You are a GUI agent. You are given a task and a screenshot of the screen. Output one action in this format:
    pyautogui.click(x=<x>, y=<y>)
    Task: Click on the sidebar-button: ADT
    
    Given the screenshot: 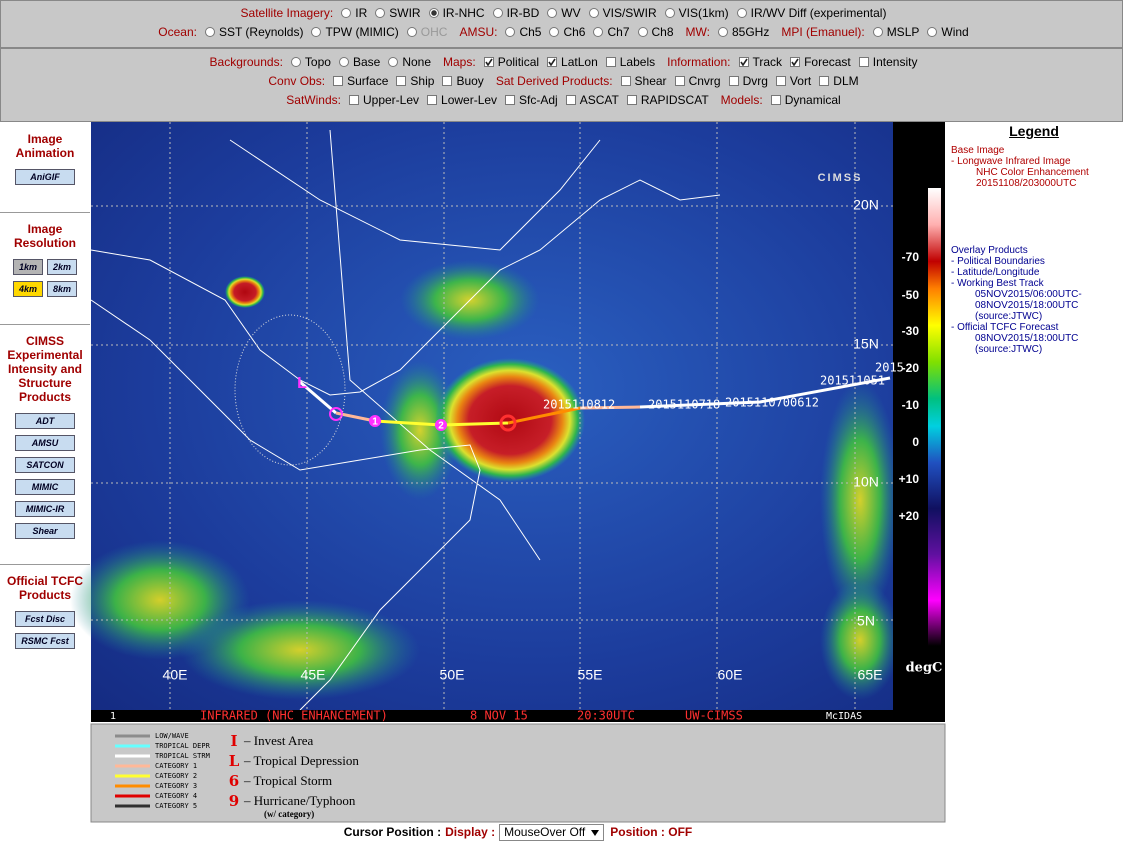 What is the action you would take?
    pyautogui.click(x=45, y=421)
    